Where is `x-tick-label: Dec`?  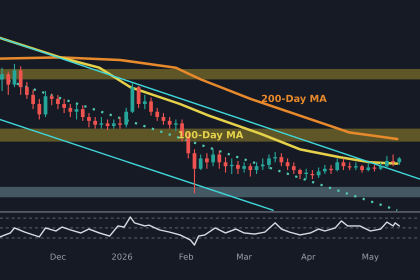
x-tick-label: Dec is located at coordinates (58, 257).